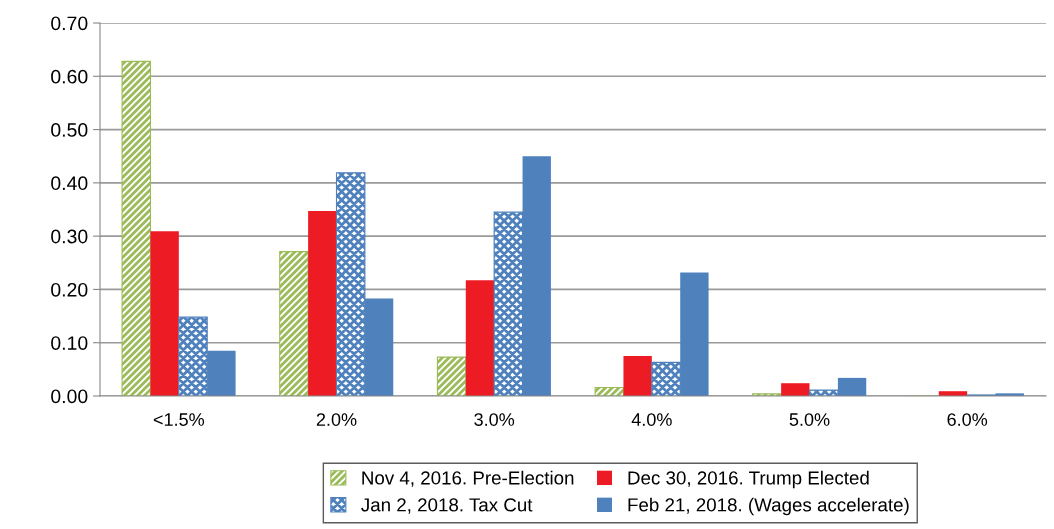  I want to click on y-tick-label: 0.30, so click(69, 236).